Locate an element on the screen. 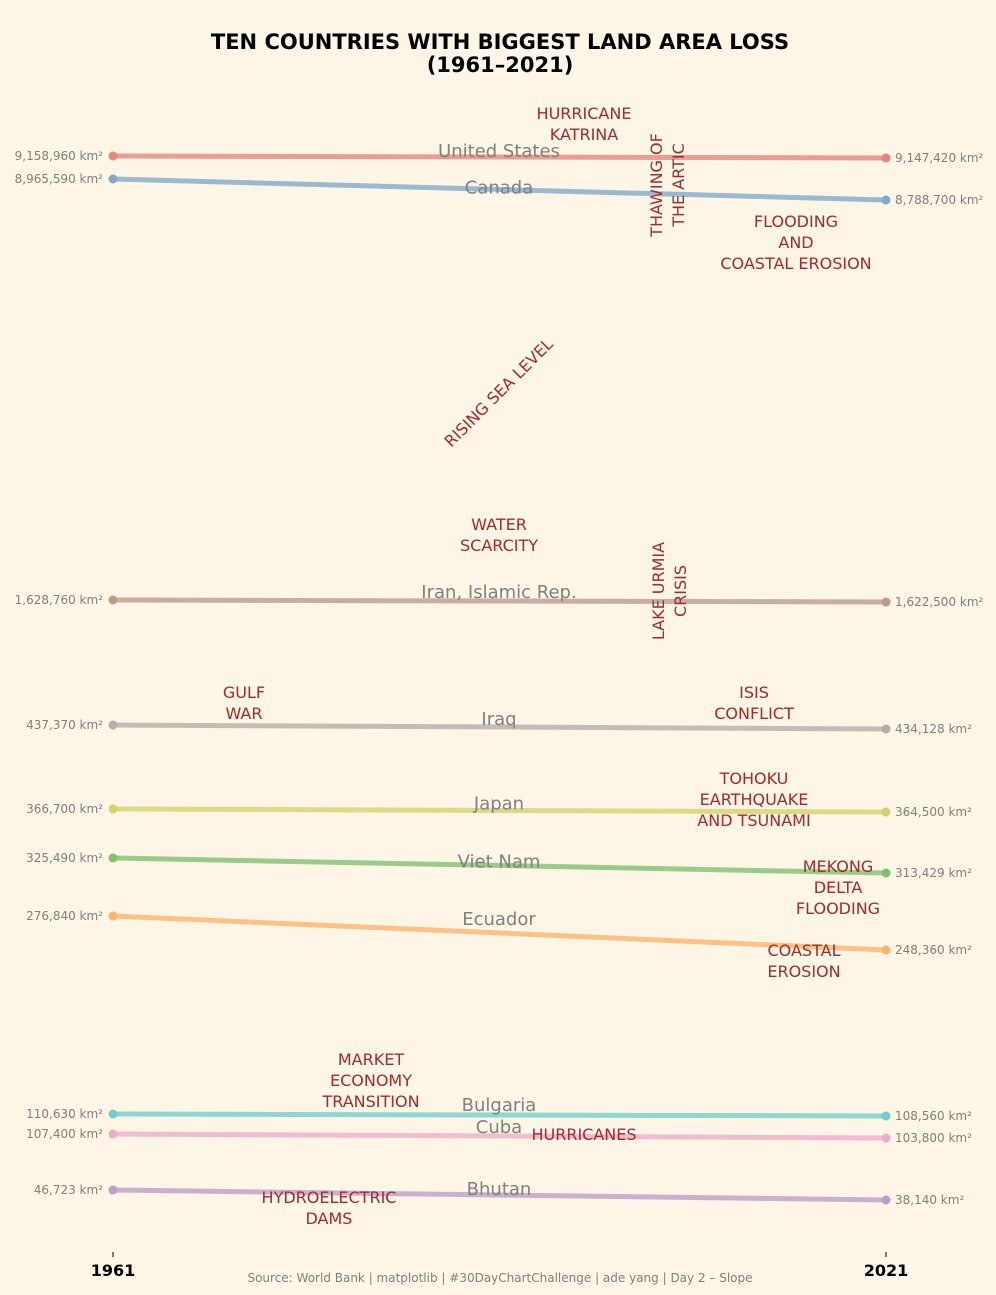 The height and width of the screenshot is (1295, 996). value-label-1961-viet-nam: 325,490 km² is located at coordinates (64, 858).